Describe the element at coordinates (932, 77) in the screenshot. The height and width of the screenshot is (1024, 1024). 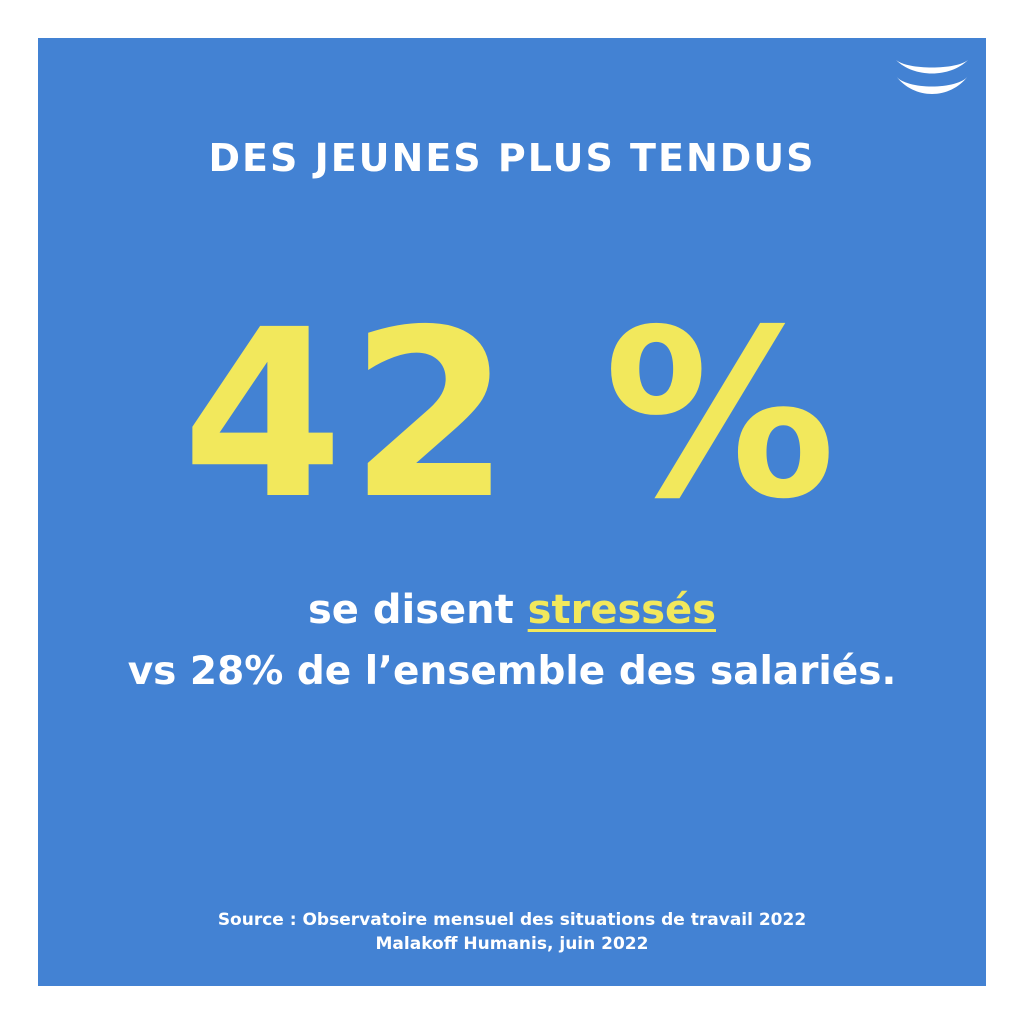
I see `wave-logo-icon` at that location.